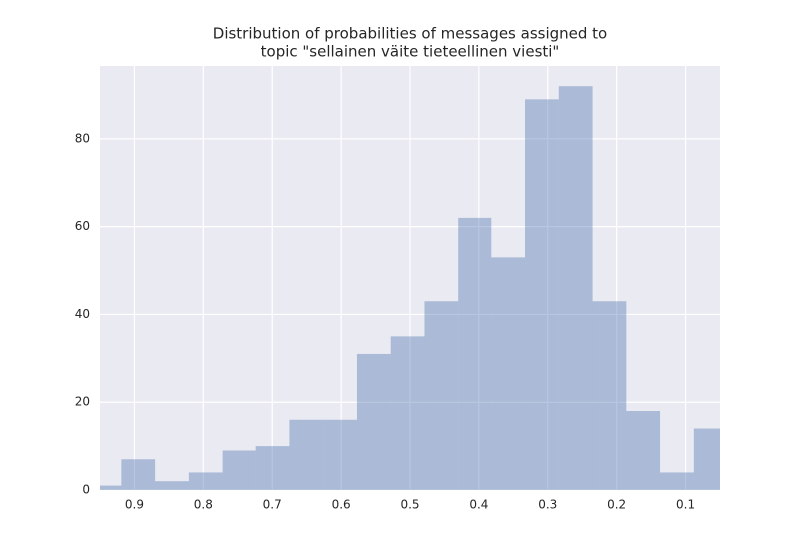 The image size is (800, 550). I want to click on x-tick-label: 0.8, so click(203, 505).